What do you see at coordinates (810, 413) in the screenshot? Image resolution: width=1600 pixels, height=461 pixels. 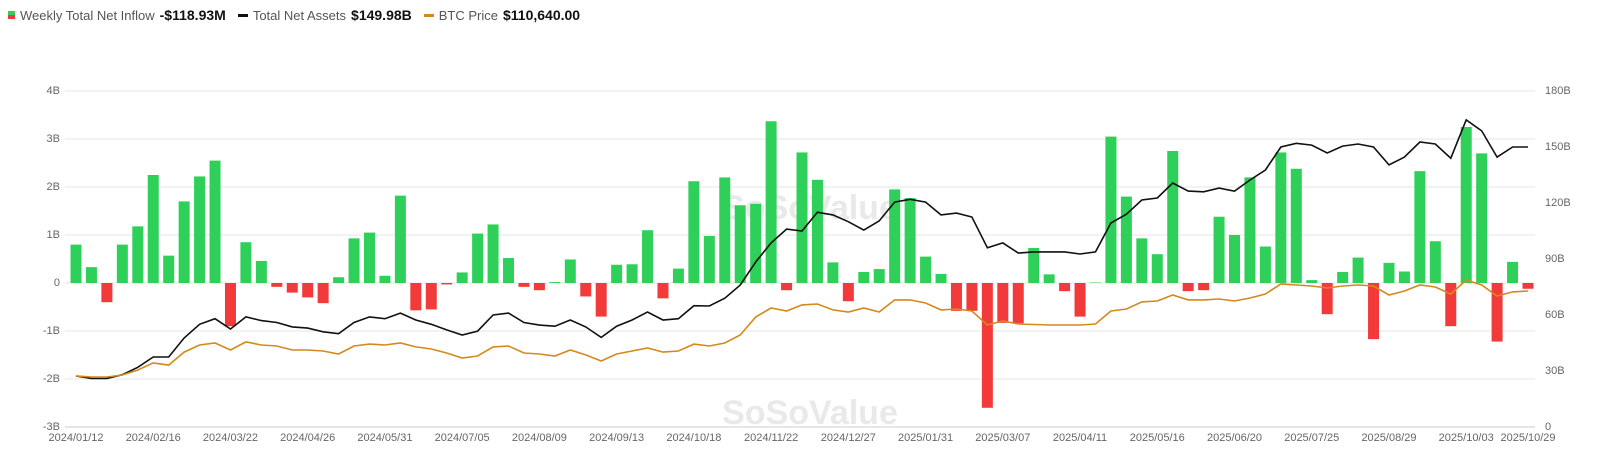 I see `watermark: SoSoValue` at bounding box center [810, 413].